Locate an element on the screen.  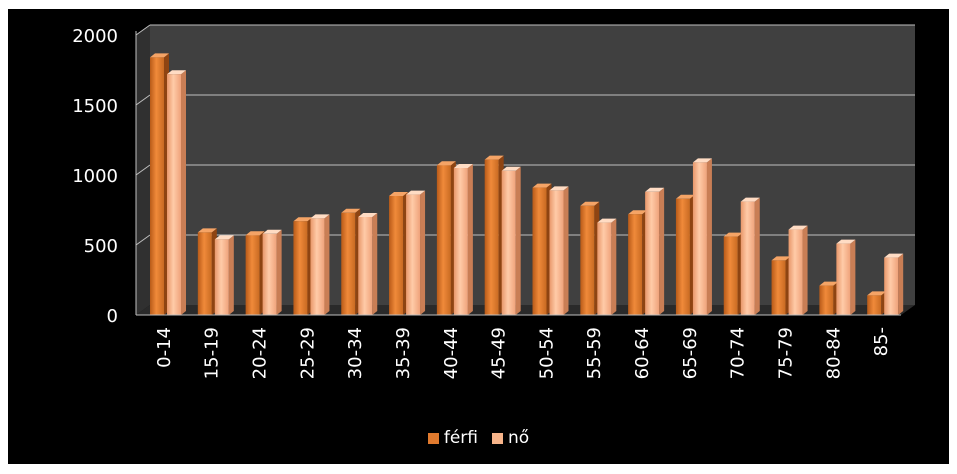
x-tick-label: 55-59 is located at coordinates (594, 353).